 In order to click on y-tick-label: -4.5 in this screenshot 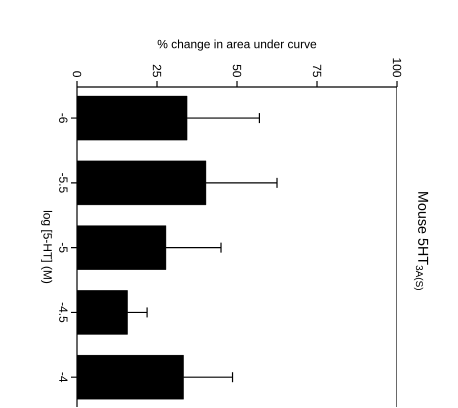, I will do `click(63, 312)`.